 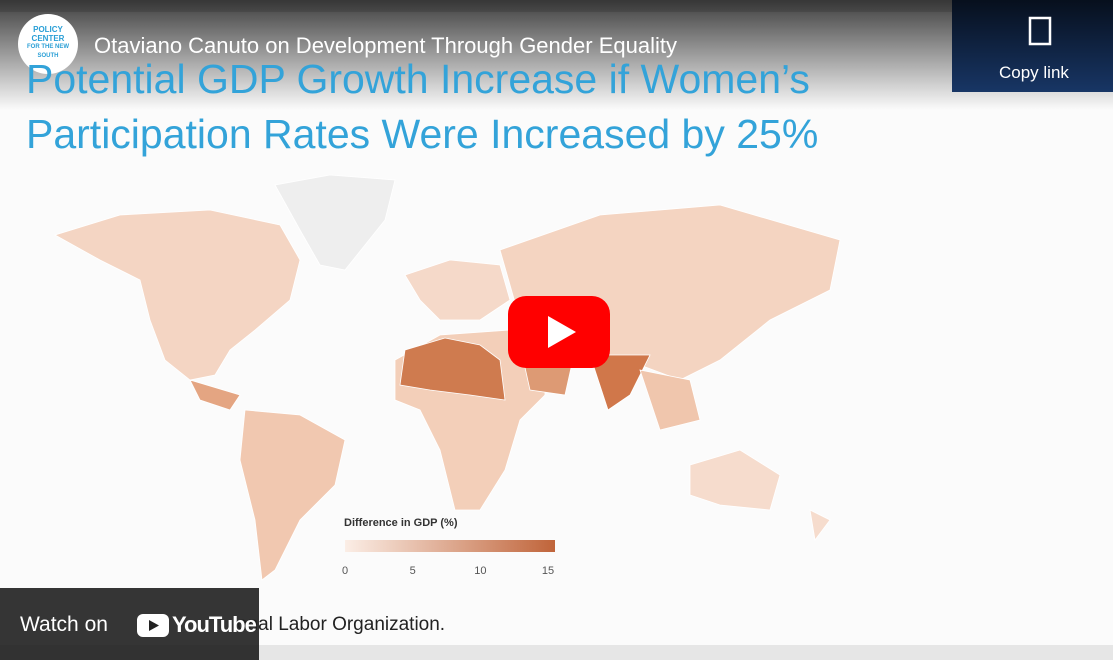 What do you see at coordinates (480, 571) in the screenshot?
I see `legend-tick: 10` at bounding box center [480, 571].